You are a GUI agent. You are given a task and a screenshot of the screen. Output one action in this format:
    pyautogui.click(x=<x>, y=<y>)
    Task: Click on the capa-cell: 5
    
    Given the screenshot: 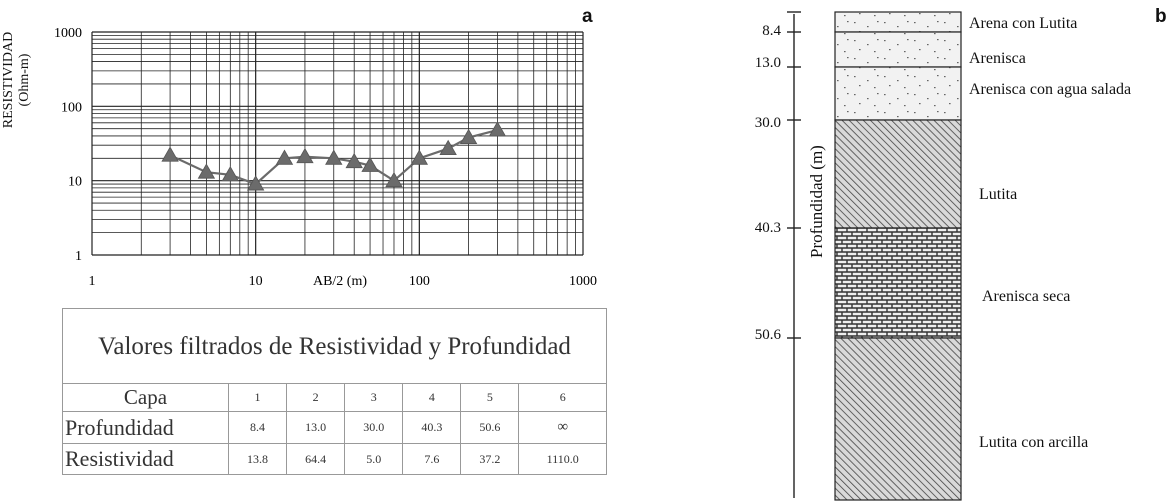 What is the action you would take?
    pyautogui.click(x=490, y=397)
    